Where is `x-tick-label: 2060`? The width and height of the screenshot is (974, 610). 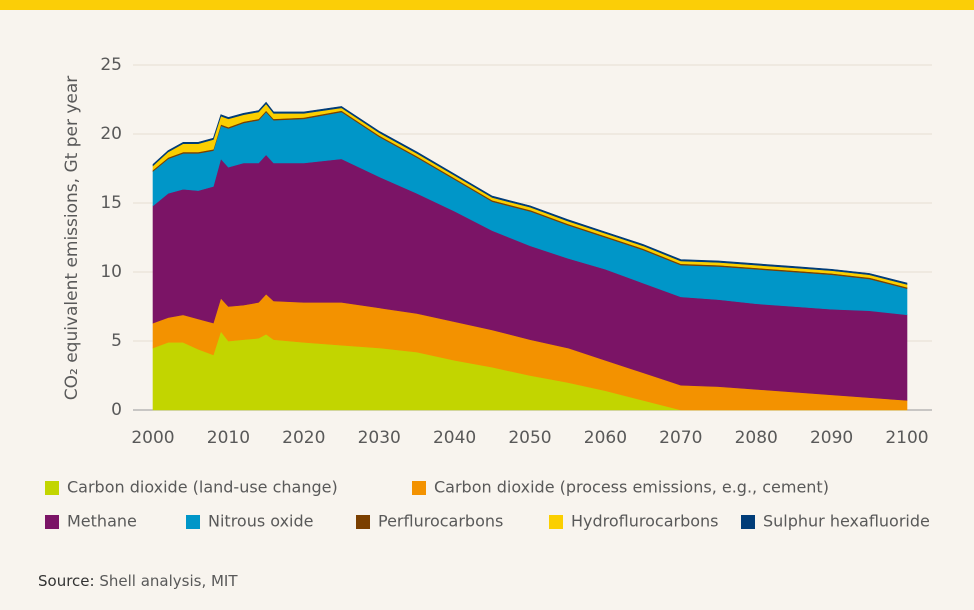
x-tick-label: 2060 is located at coordinates (605, 438).